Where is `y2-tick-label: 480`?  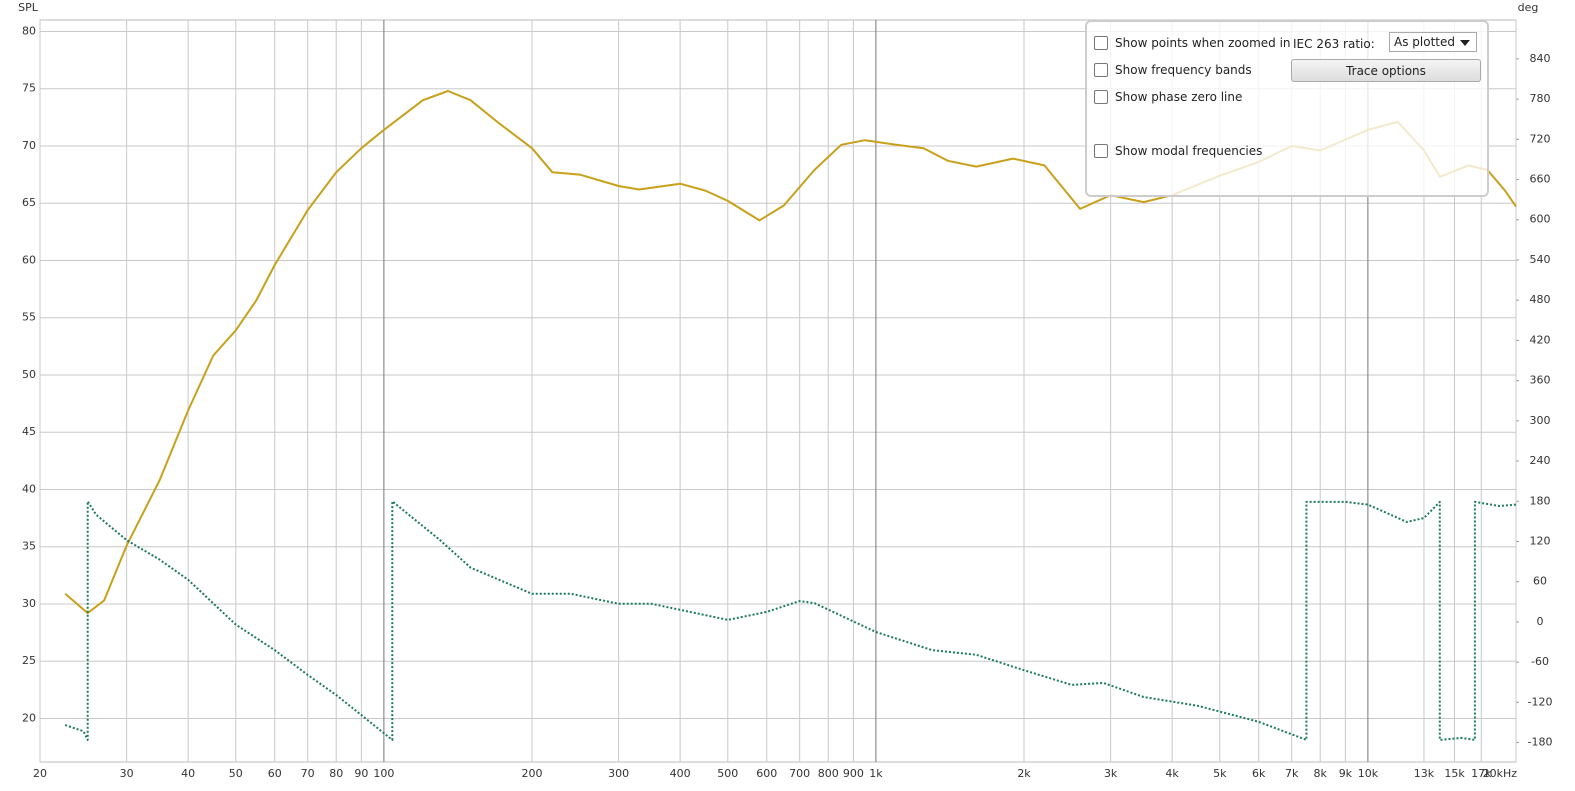 y2-tick-label: 480 is located at coordinates (1540, 299).